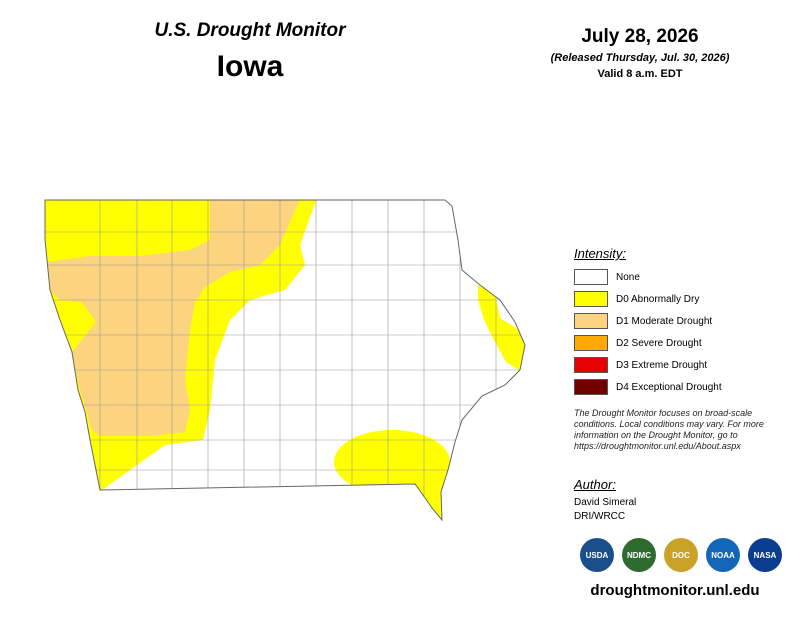 The height and width of the screenshot is (618, 800). I want to click on map-date: July 28, 2026, so click(640, 36).